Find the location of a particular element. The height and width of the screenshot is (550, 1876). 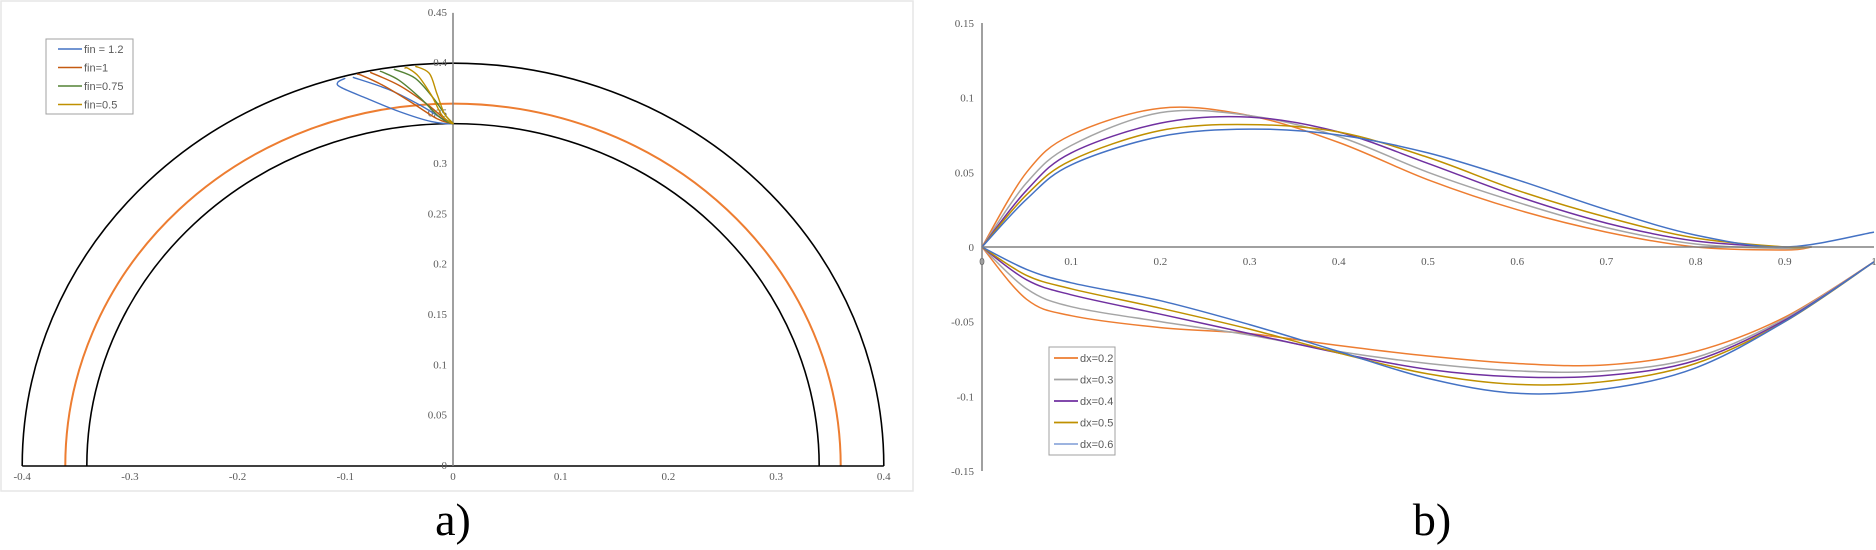

y-tick-label: -0.15 is located at coordinates (962, 472).